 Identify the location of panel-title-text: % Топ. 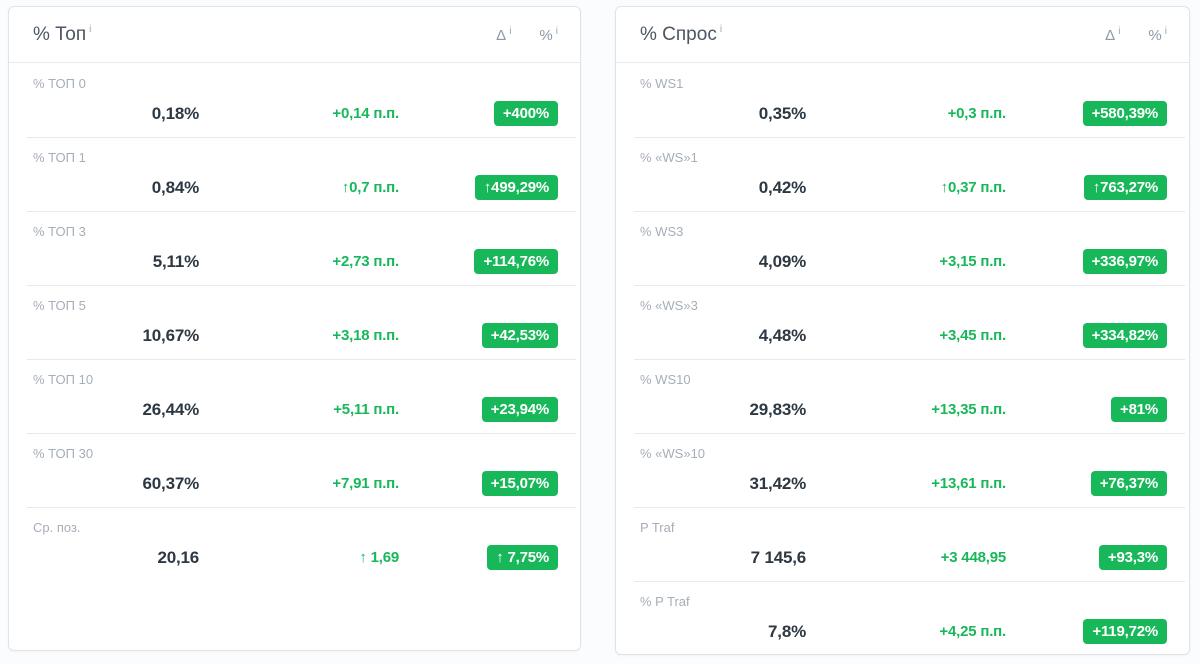
(60, 34).